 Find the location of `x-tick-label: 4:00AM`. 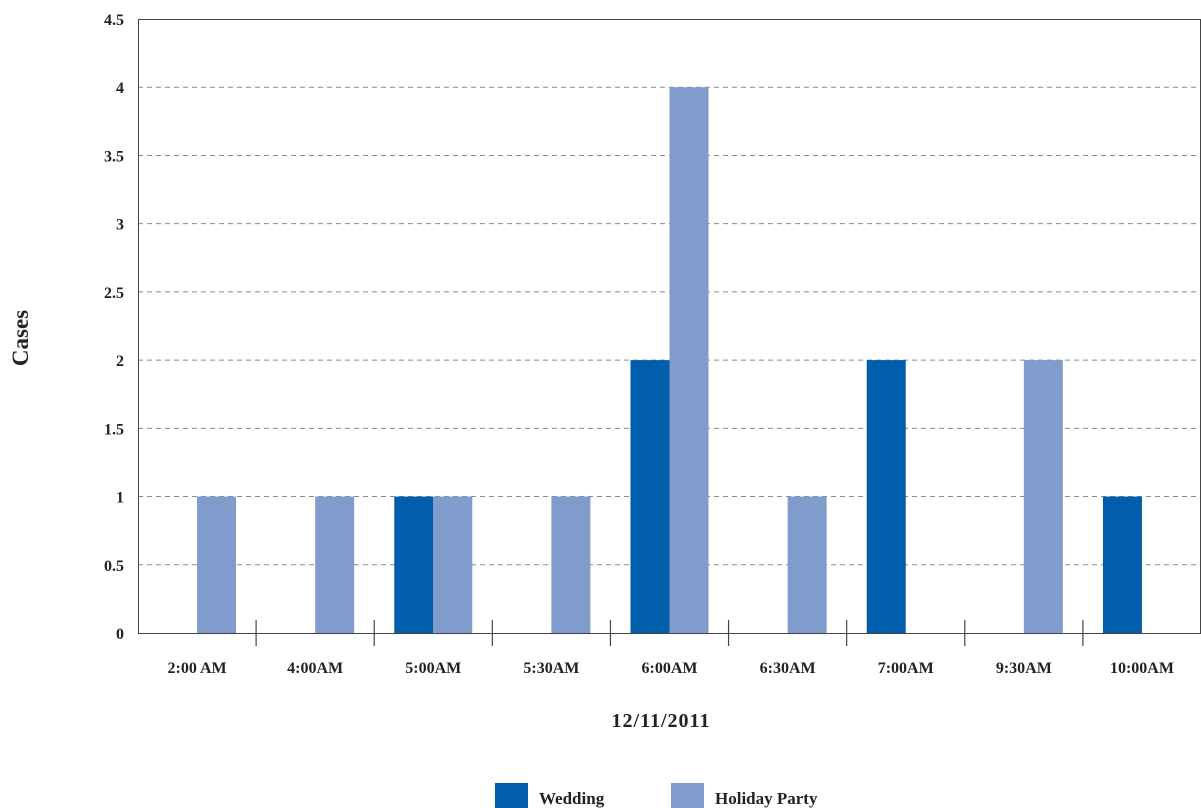

x-tick-label: 4:00AM is located at coordinates (315, 668).